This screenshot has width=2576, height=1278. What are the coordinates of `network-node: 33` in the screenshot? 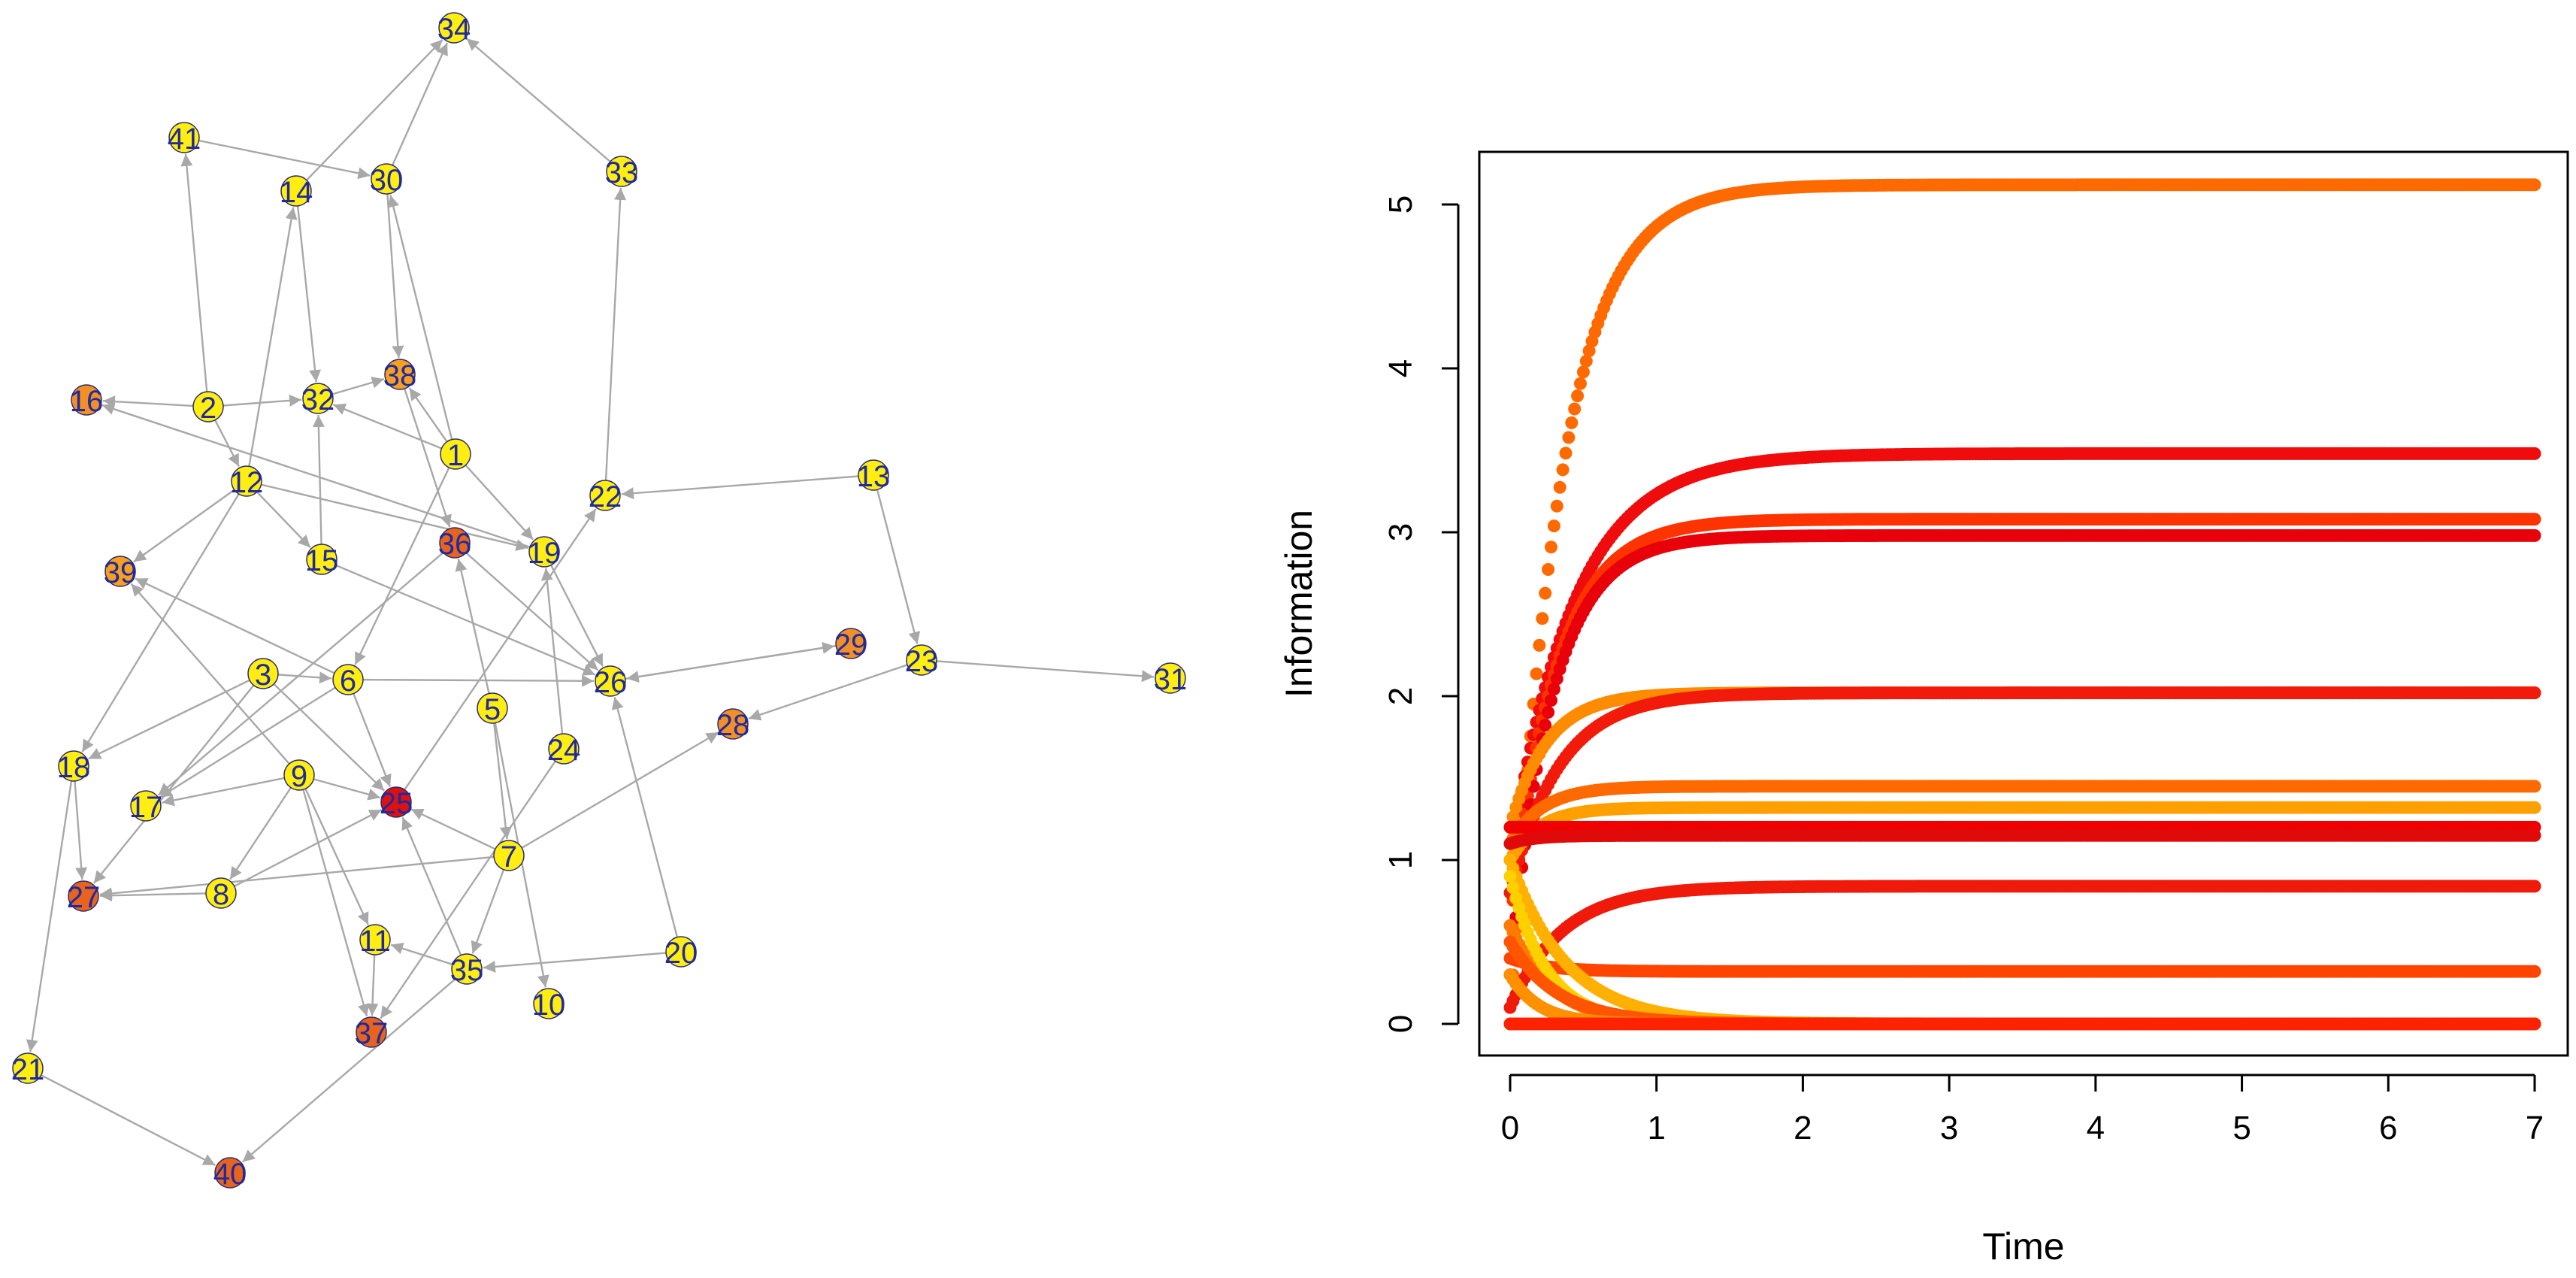 It's located at (621, 172).